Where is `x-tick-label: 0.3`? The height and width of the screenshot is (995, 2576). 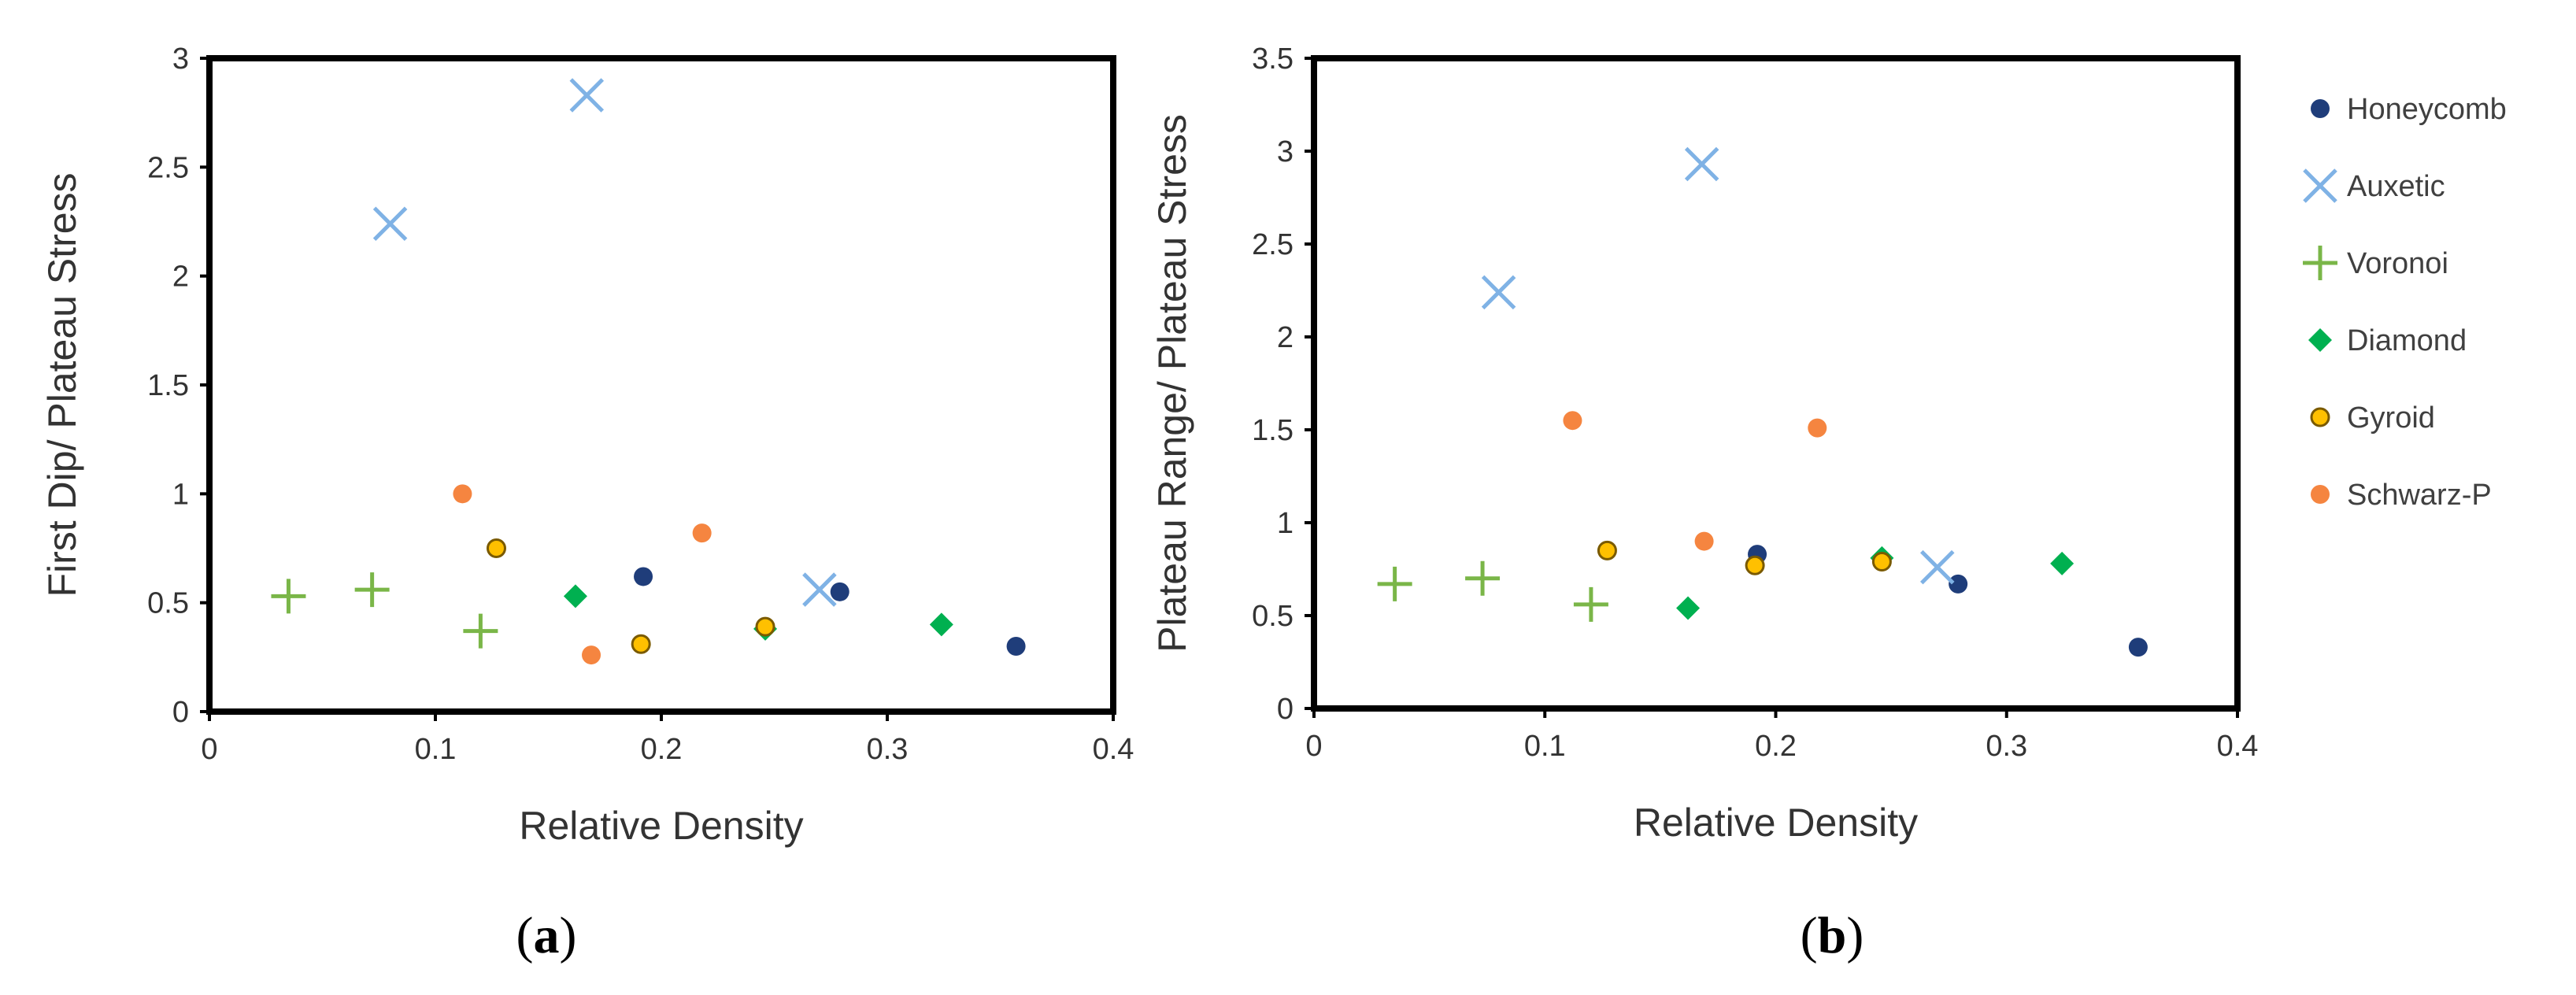
x-tick-label: 0.3 is located at coordinates (2006, 746).